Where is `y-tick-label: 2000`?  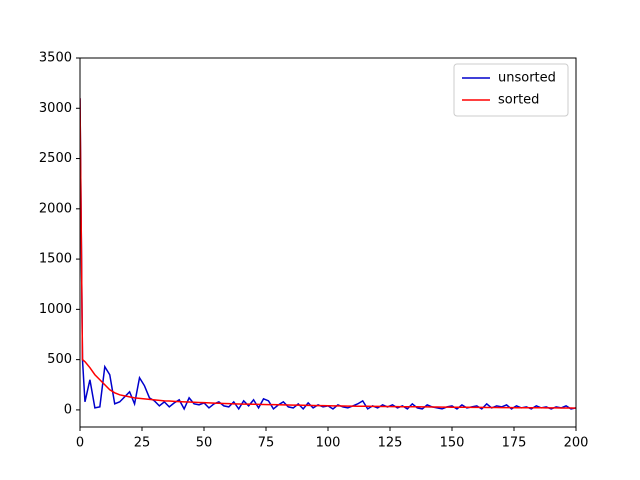 y-tick-label: 2000 is located at coordinates (55, 208).